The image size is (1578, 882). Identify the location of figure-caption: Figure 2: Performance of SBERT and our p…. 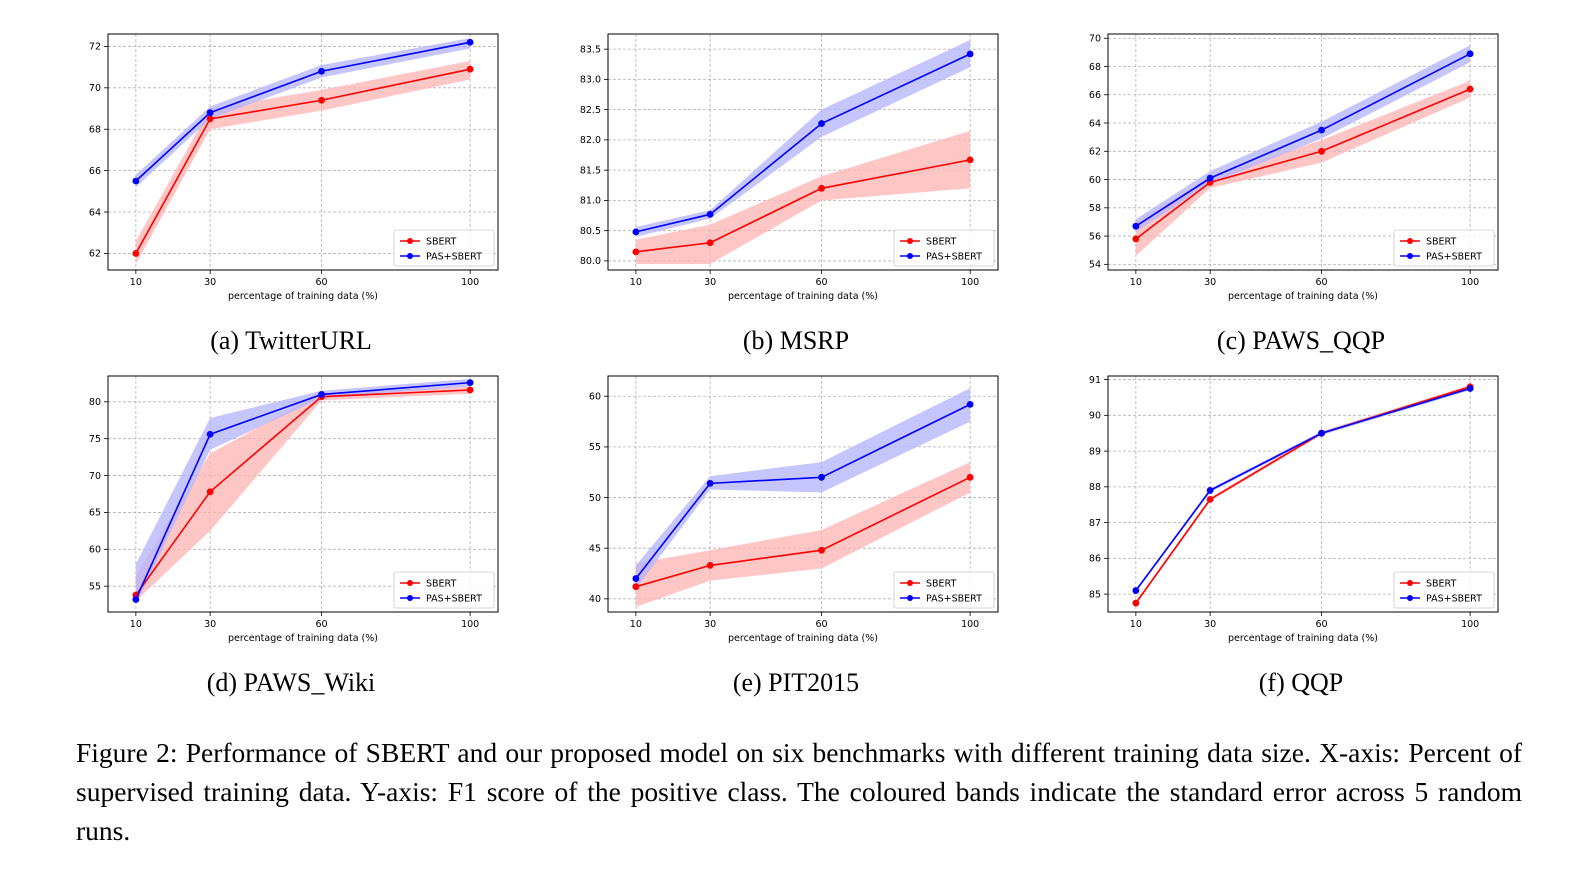
(799, 791).